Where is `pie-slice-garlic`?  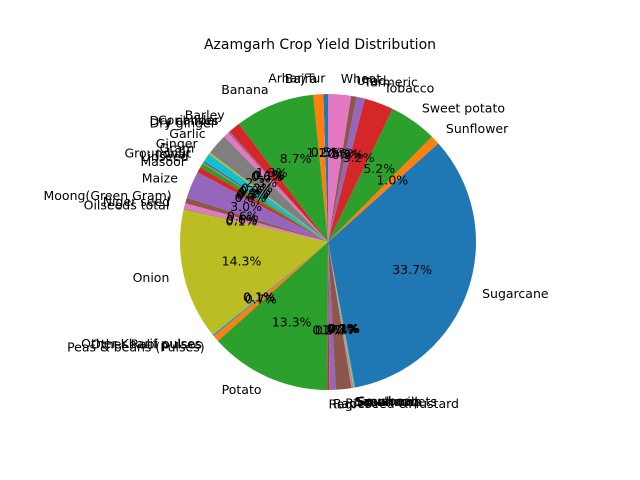 pie-slice-garlic is located at coordinates (269, 189).